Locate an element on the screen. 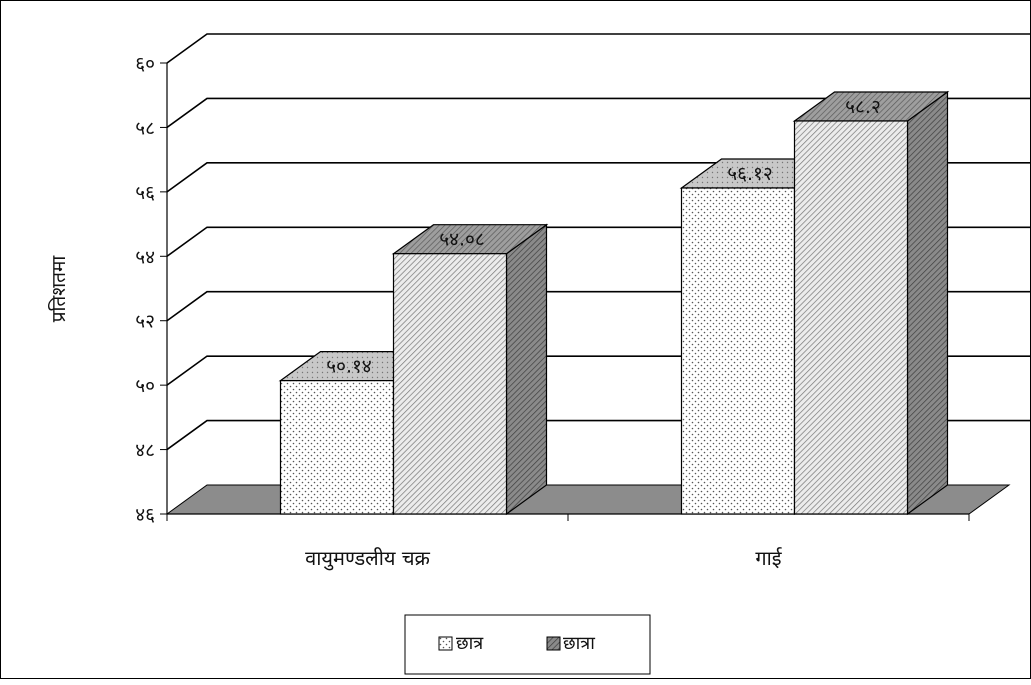 This screenshot has height=685, width=1031. y-tick-label: ६० is located at coordinates (145, 64).